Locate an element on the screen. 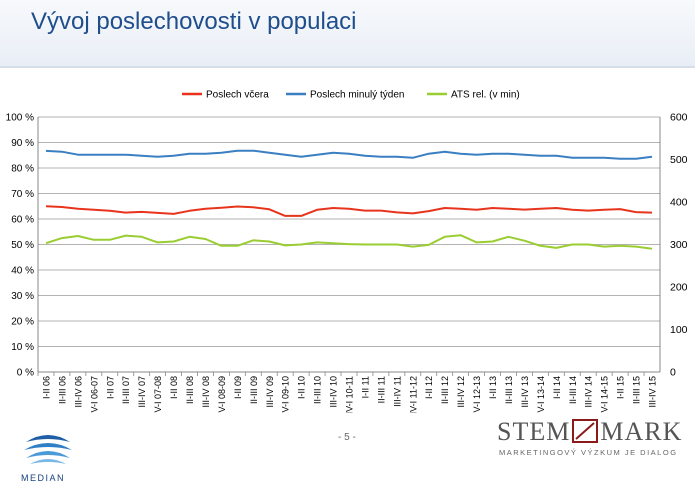  stem-mark-subtitle: MARKETINGOVÝ VÝZKUM JE DIALOG is located at coordinates (588, 452).